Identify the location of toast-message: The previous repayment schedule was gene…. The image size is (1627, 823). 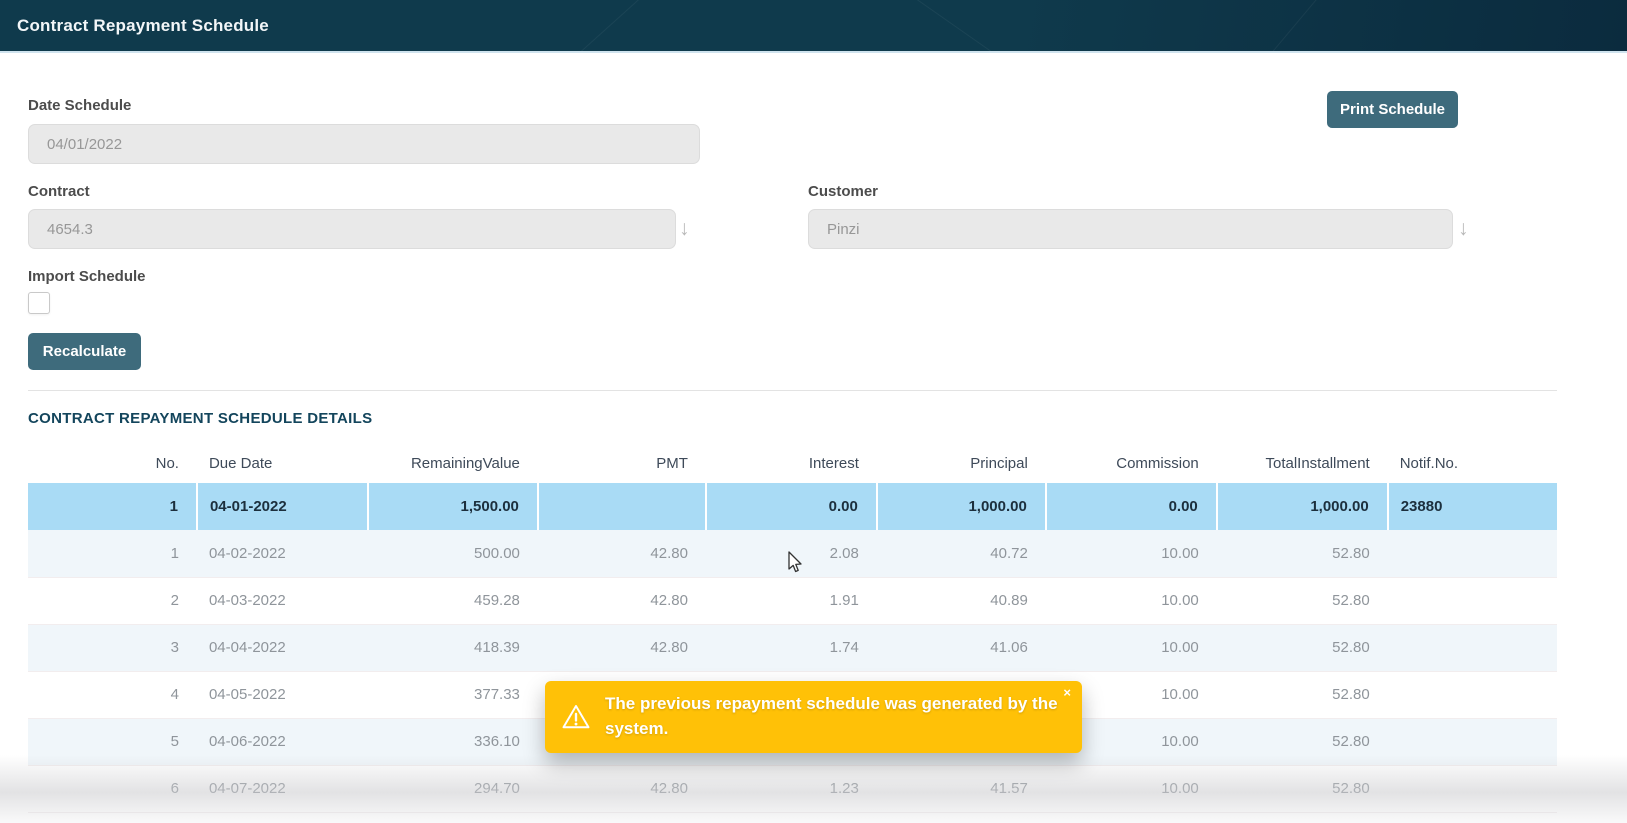
(831, 716).